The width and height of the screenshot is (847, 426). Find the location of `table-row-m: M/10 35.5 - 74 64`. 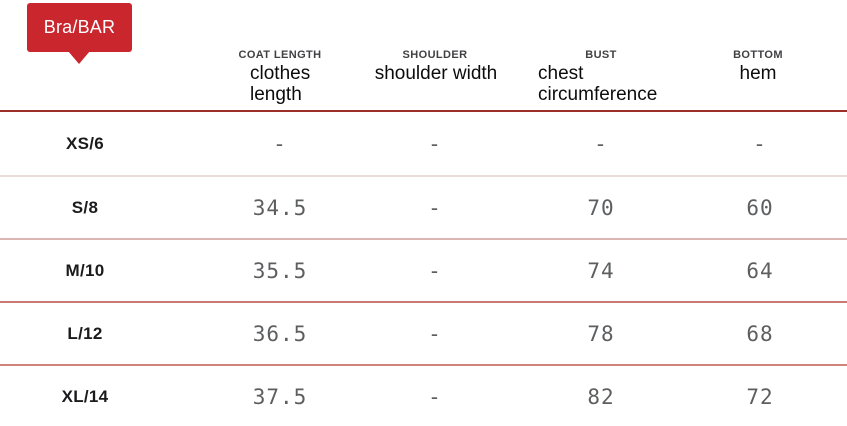

table-row-m: M/10 35.5 - 74 64 is located at coordinates (423, 269).